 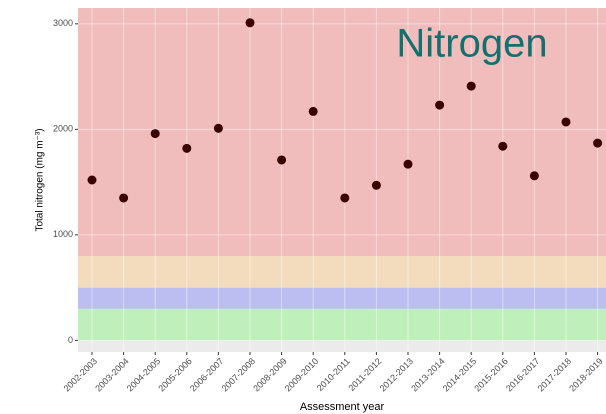 I want to click on y-tick-label: 3000, so click(x=63, y=23).